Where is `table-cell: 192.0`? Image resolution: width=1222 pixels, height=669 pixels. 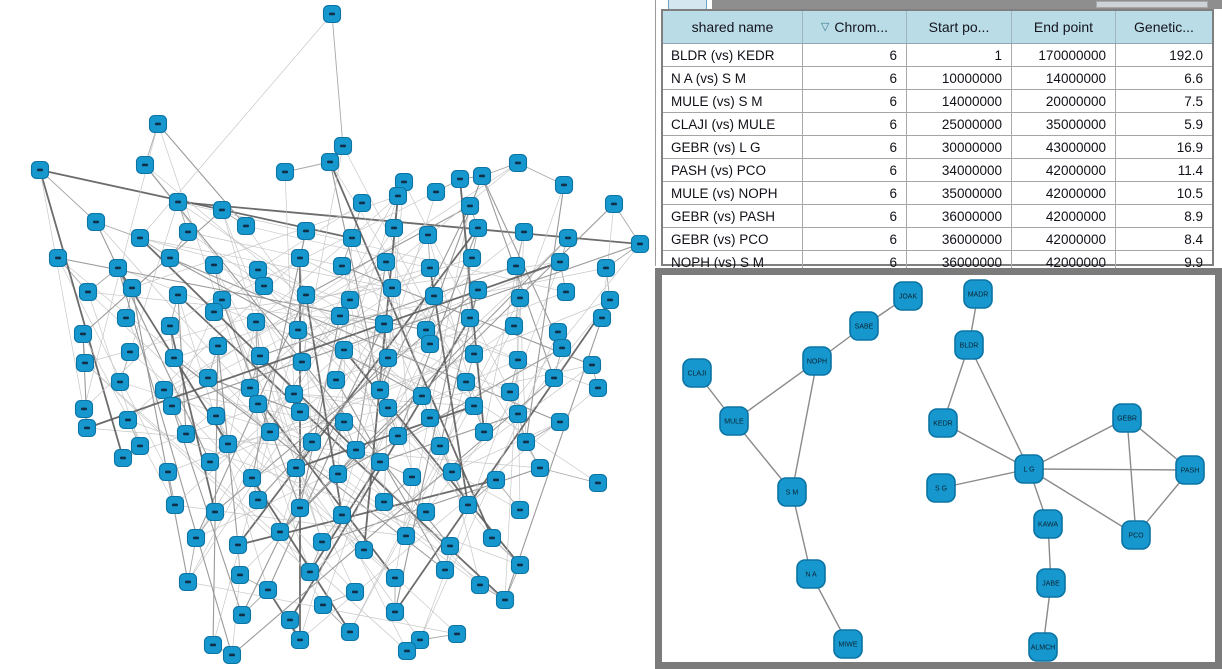 table-cell: 192.0 is located at coordinates (1186, 55).